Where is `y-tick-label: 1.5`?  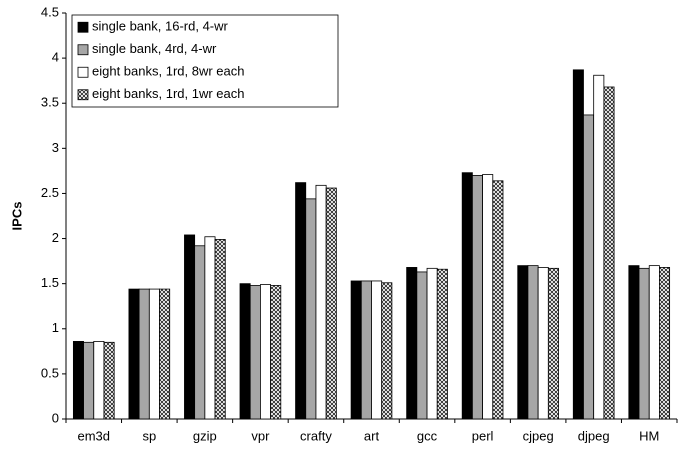
y-tick-label: 1.5 is located at coordinates (50, 282).